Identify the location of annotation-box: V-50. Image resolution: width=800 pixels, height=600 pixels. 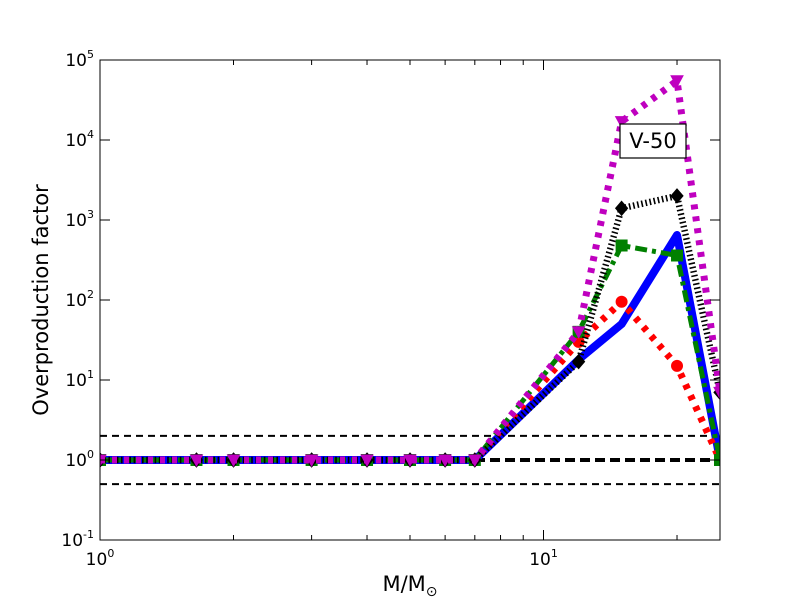
(653, 141).